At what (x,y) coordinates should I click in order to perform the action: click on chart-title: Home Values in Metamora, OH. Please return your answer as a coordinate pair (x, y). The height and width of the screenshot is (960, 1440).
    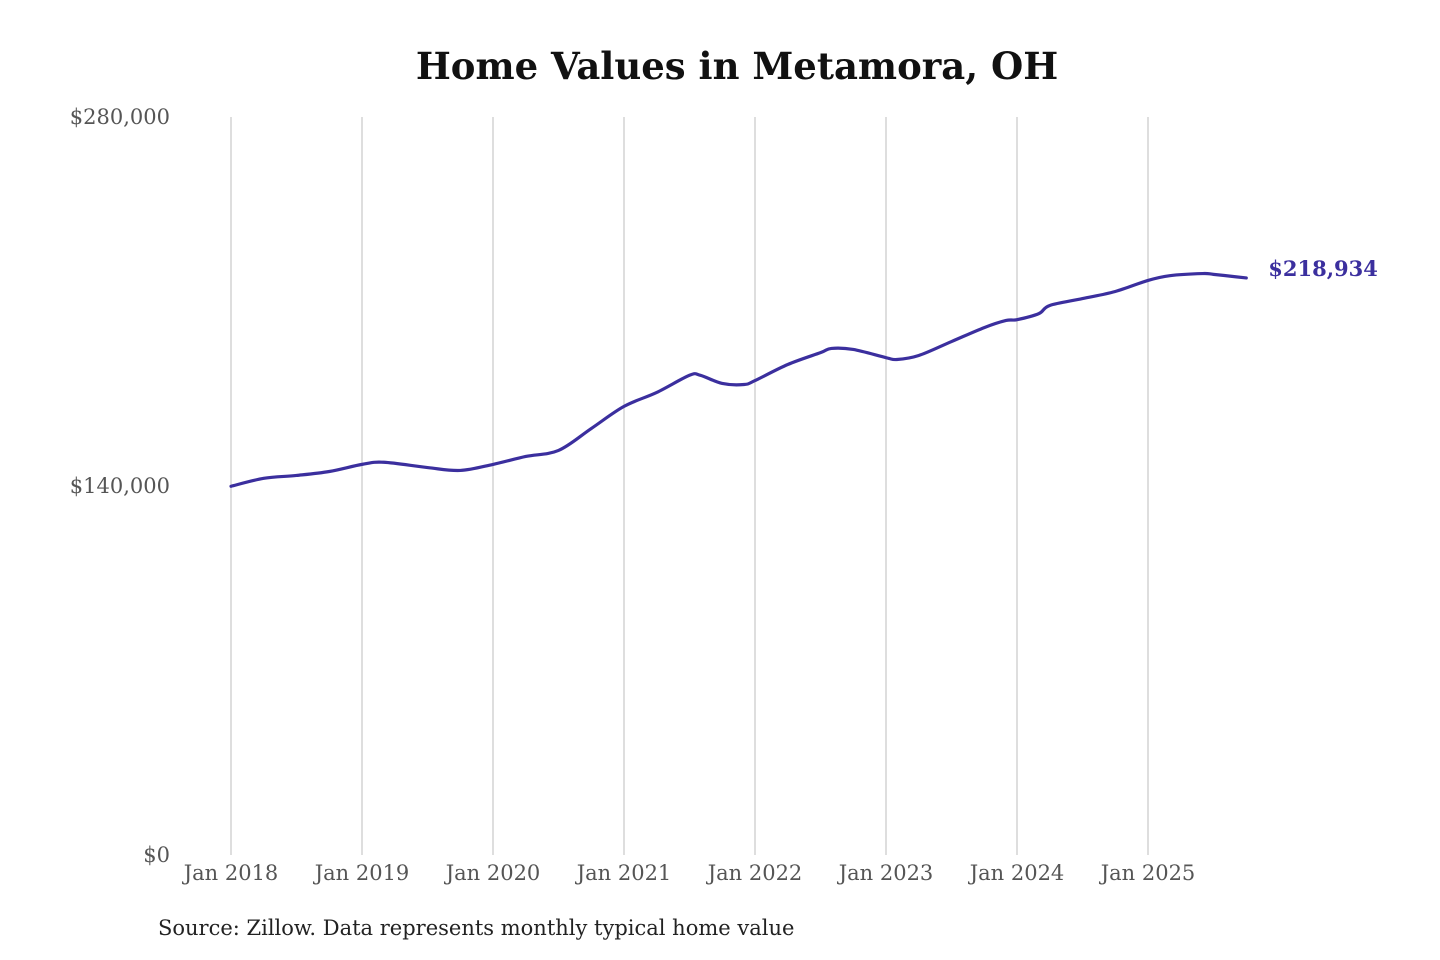
    Looking at the image, I should click on (737, 66).